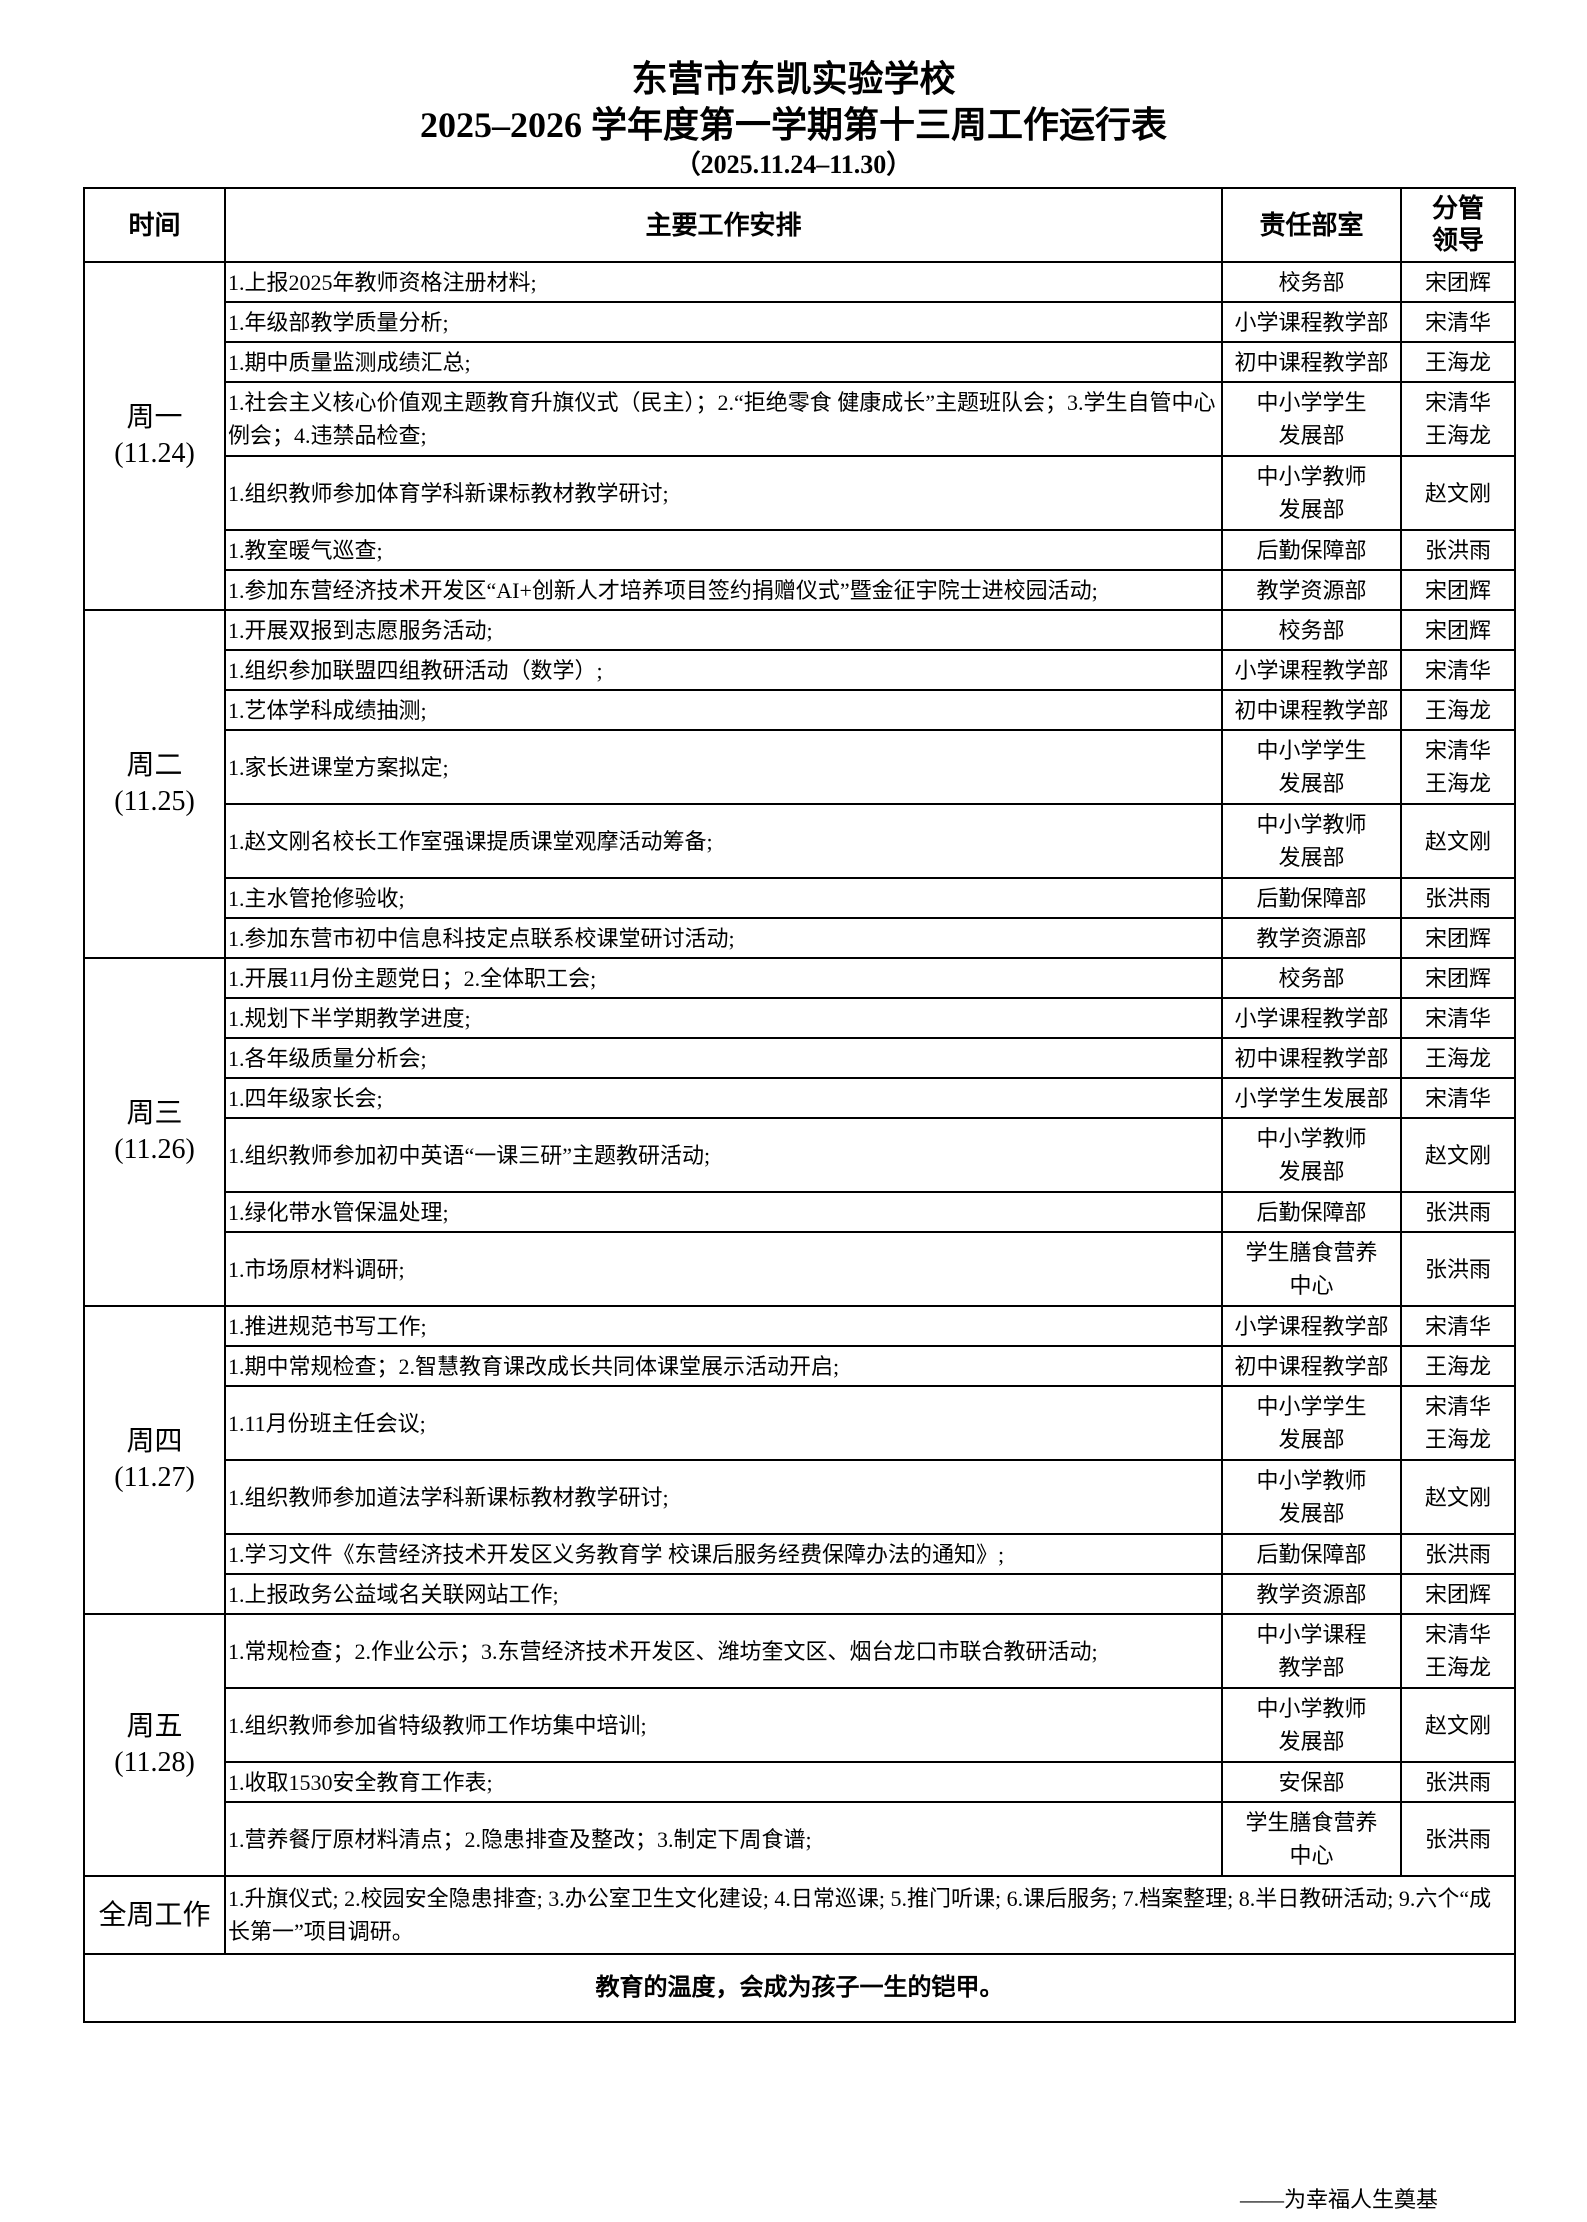  What do you see at coordinates (800, 493) in the screenshot?
I see `table-row: 1.组织教师参加体育学科新课标教材教学研讨; 中小学教师 发展部 赵文刚` at bounding box center [800, 493].